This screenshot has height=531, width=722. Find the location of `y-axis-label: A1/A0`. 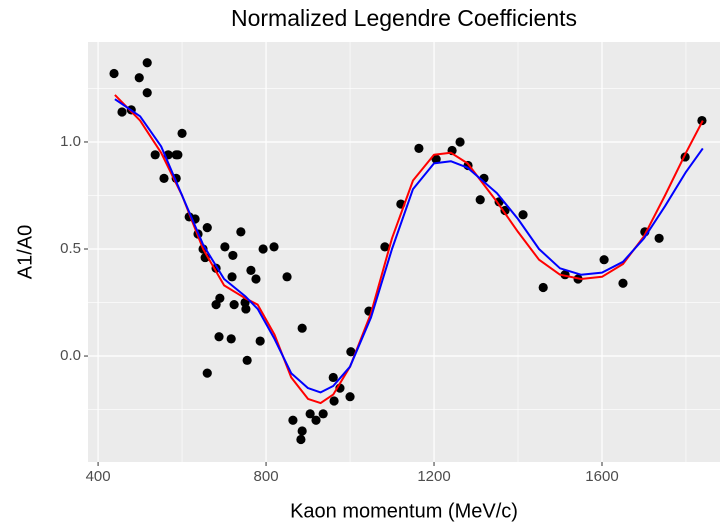

y-axis-label: A1/A0 is located at coordinates (25, 252).